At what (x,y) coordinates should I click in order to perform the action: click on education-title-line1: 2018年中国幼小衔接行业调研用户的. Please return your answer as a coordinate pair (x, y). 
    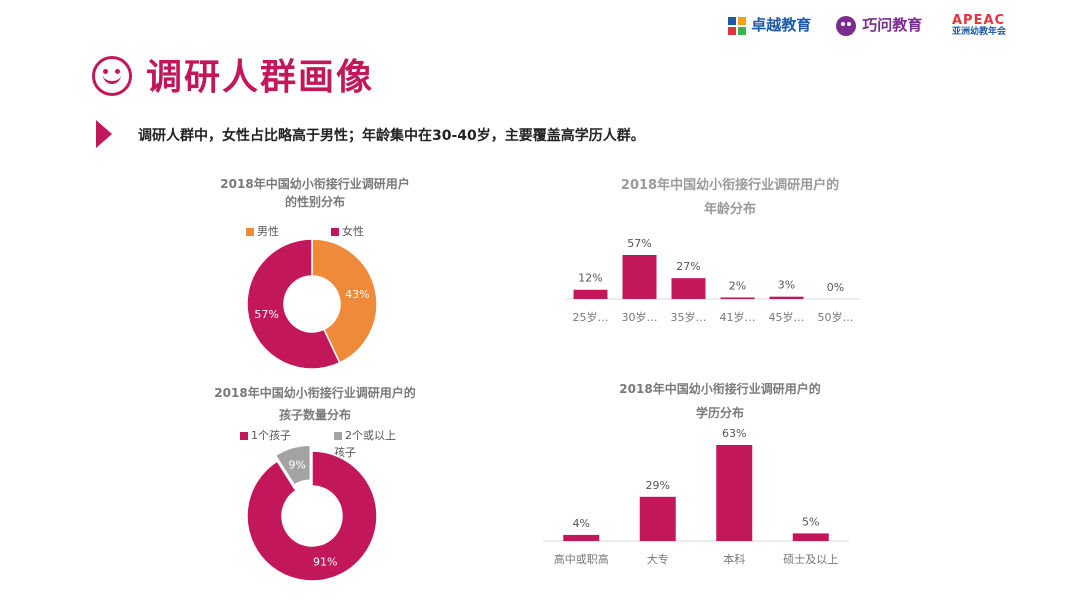
    Looking at the image, I should click on (720, 389).